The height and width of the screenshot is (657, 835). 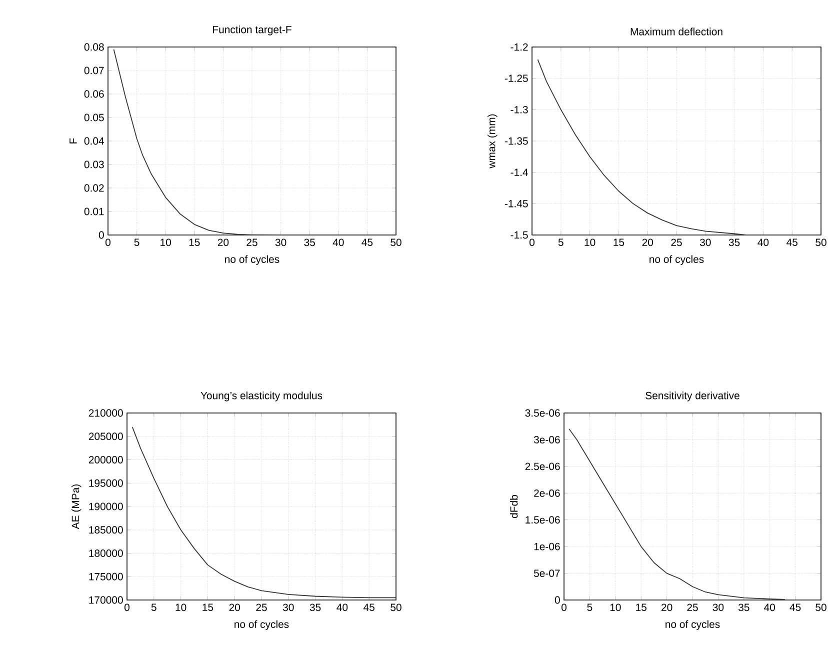 What do you see at coordinates (94, 164) in the screenshot?
I see `y-tick-label: 0.03` at bounding box center [94, 164].